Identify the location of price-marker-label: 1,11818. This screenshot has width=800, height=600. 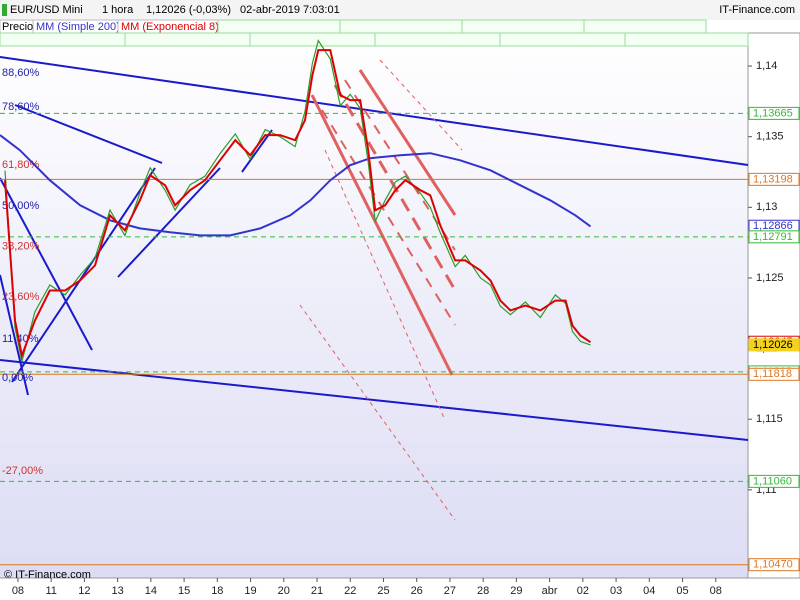
(772, 374).